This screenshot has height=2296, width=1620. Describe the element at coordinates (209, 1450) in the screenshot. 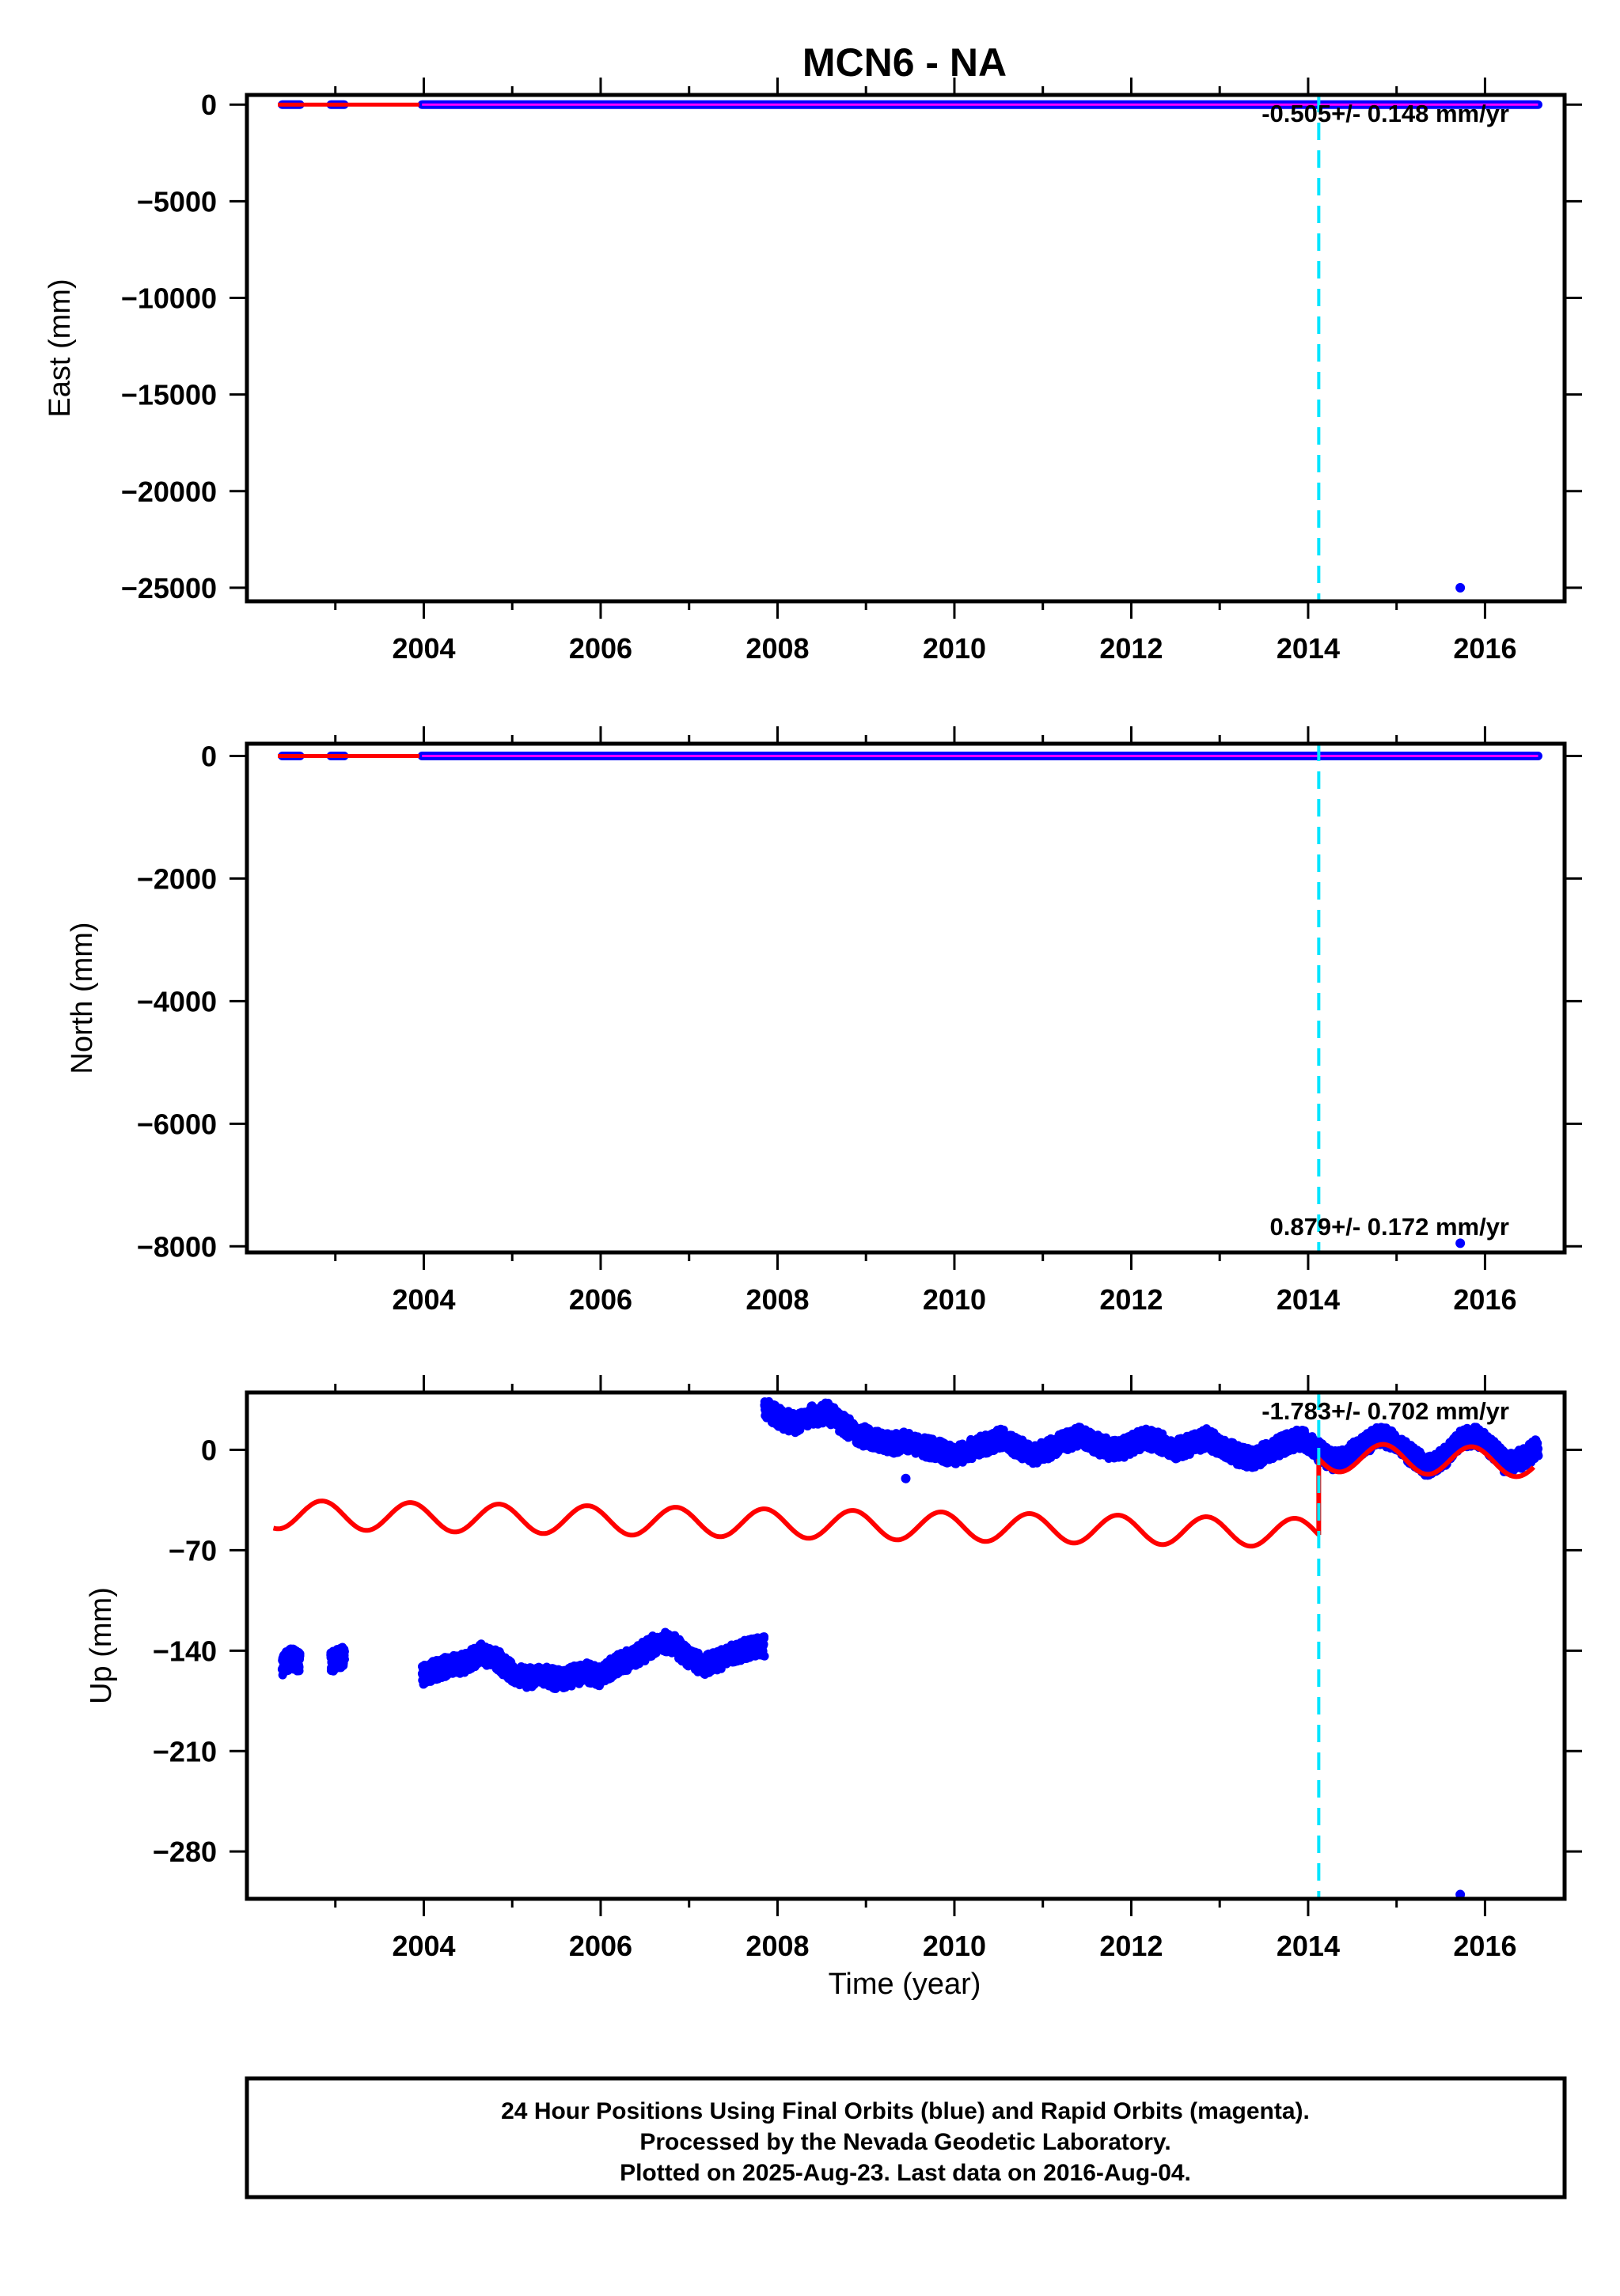

I see `up-ytick-label-0: 0` at that location.